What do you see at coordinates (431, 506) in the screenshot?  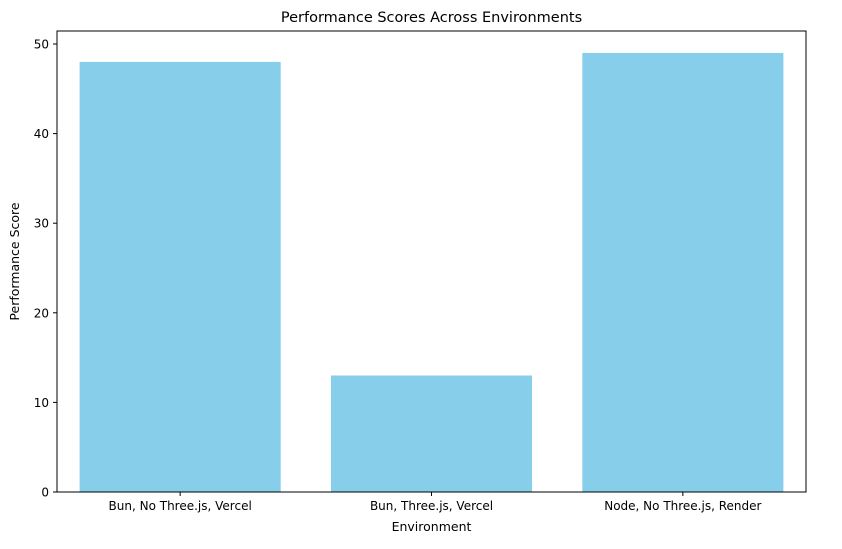 I see `x-tick-label: Bun, Three.js, Vercel` at bounding box center [431, 506].